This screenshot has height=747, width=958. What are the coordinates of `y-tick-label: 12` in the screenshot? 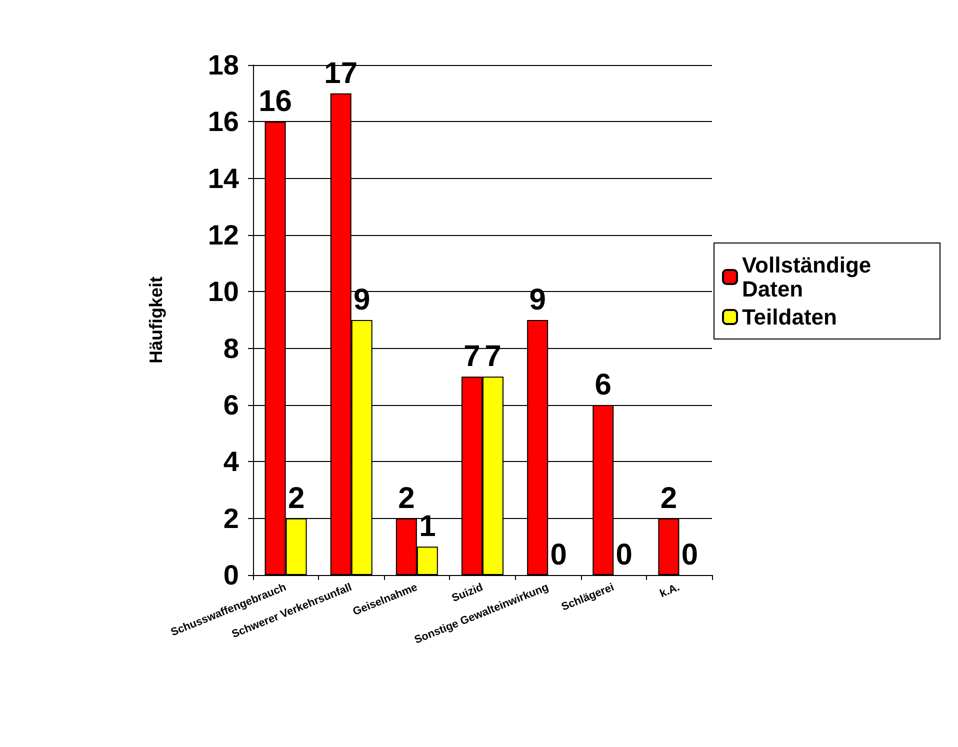 It's located at (223, 235).